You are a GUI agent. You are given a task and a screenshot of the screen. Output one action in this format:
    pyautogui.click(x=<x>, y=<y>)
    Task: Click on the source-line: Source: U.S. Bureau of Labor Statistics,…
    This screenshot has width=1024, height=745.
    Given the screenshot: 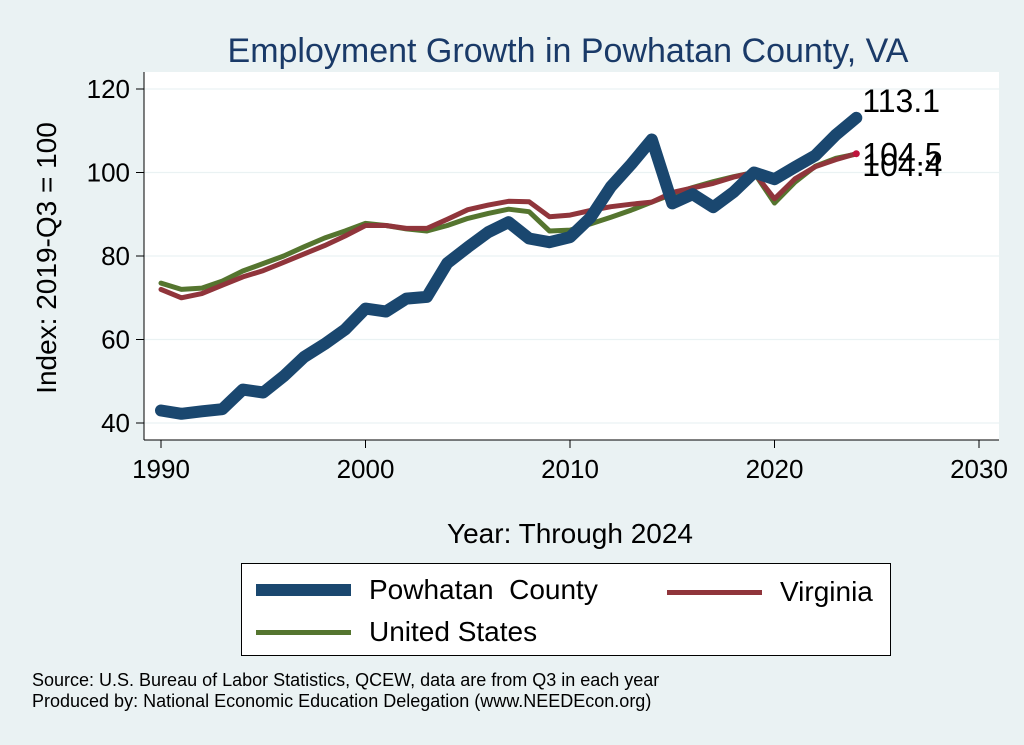 What is the action you would take?
    pyautogui.click(x=346, y=680)
    